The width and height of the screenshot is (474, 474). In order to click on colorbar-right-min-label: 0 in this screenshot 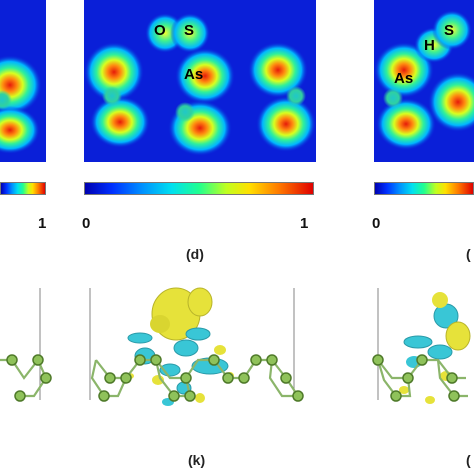, I will do `click(376, 223)`.